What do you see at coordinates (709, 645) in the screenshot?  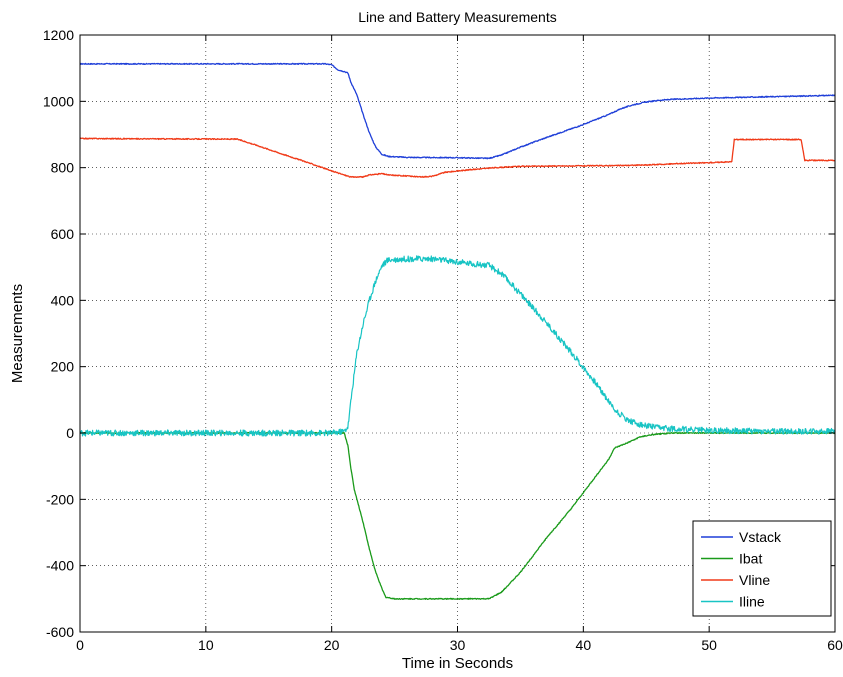 I see `x-tick-label: 50` at bounding box center [709, 645].